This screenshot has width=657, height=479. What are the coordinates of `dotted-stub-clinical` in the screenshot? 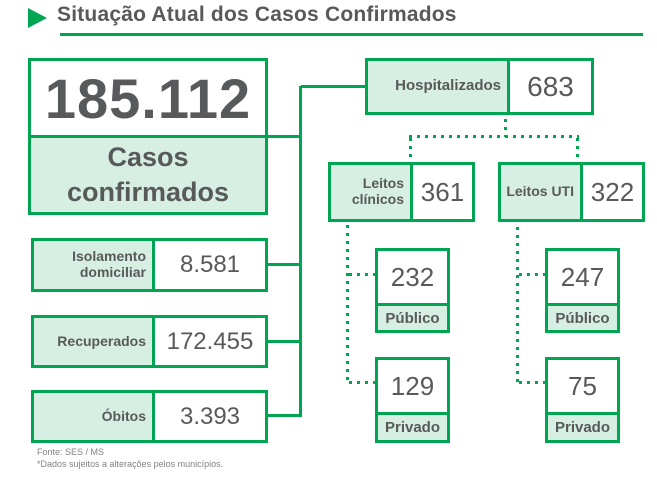 It's located at (410, 150).